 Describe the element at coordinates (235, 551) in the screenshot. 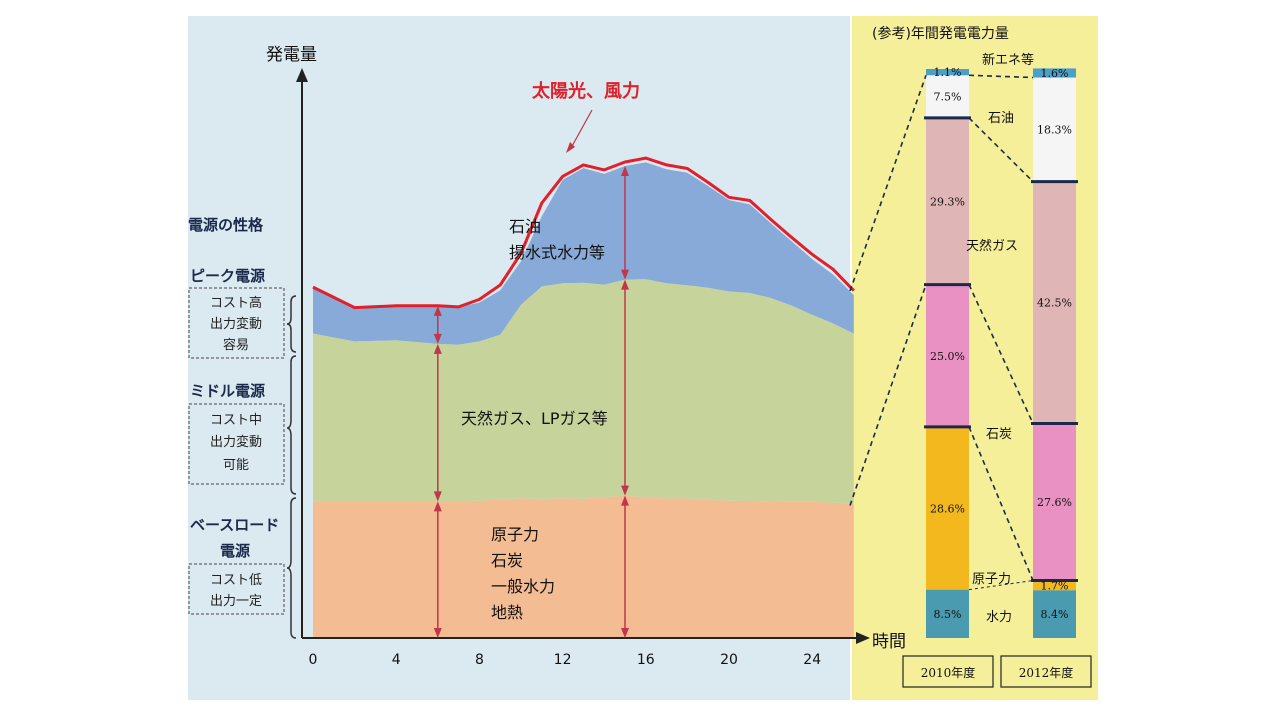

I see `base-category-title2: 電源` at that location.